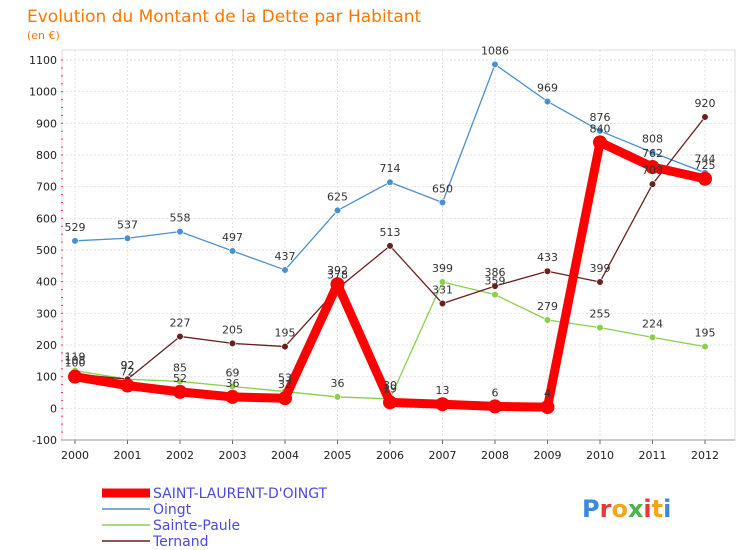  I want to click on proxiti-logo: Proxiti, so click(626, 509).